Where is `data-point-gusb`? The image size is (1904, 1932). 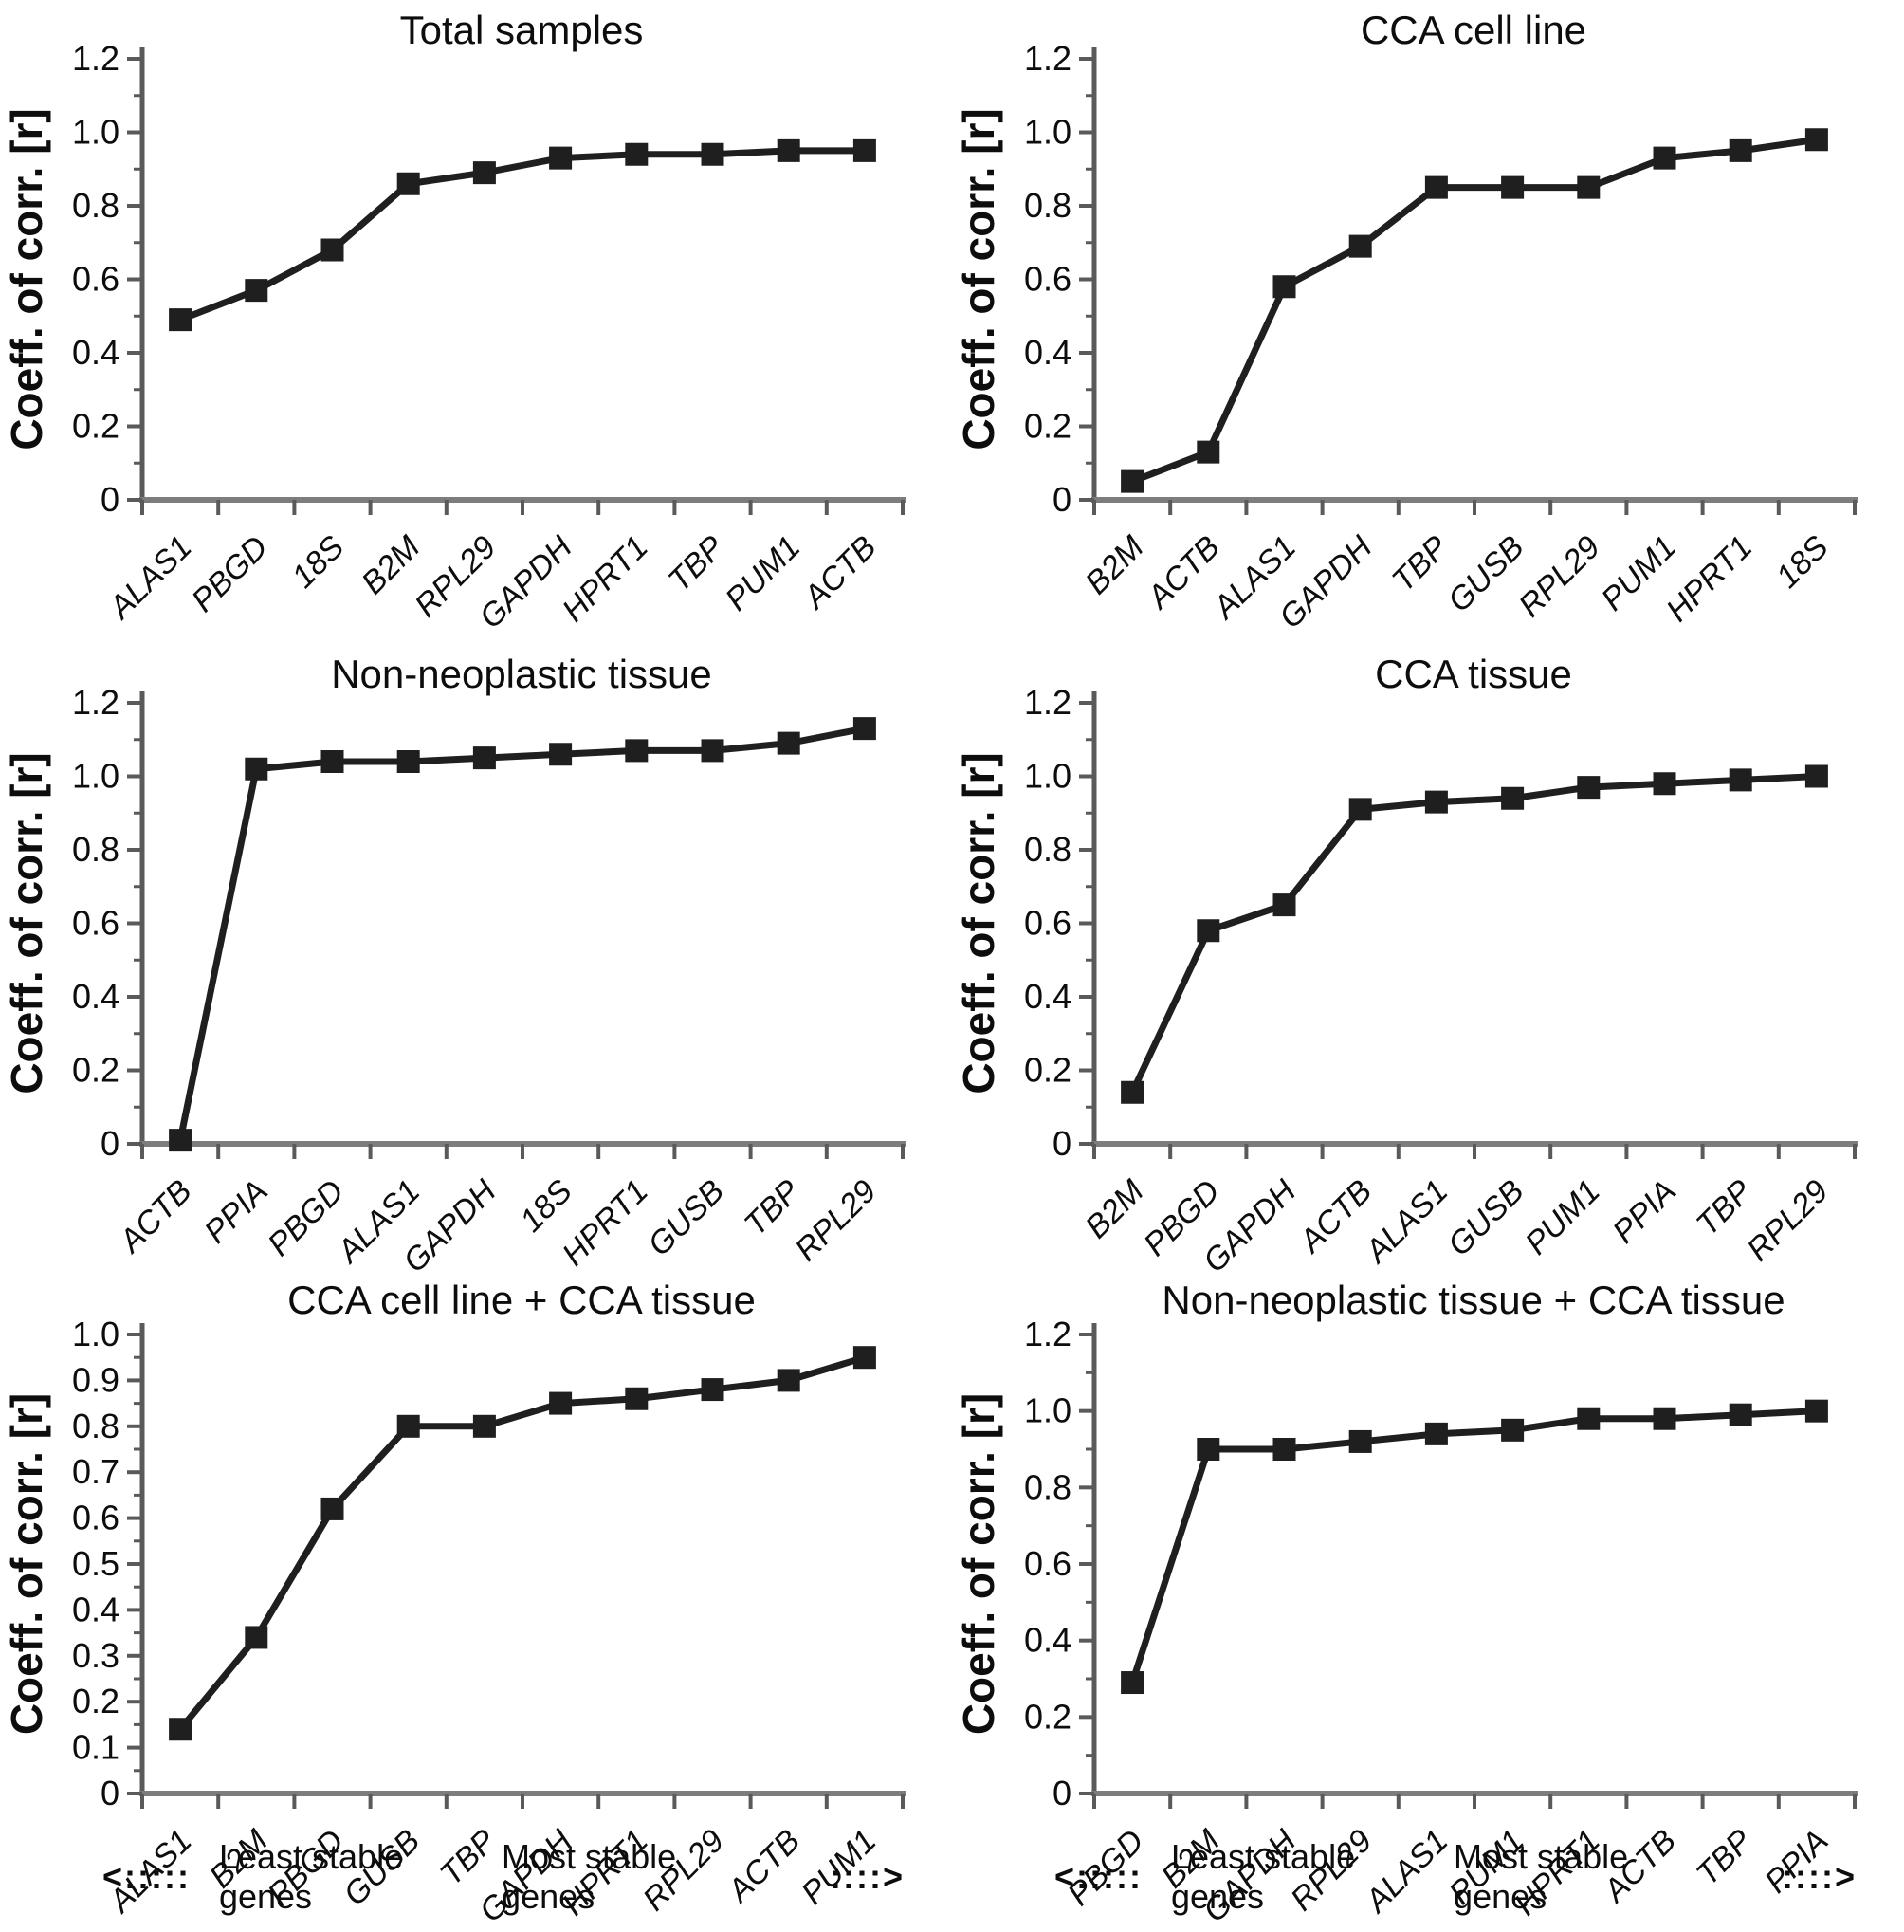 data-point-gusb is located at coordinates (1513, 187).